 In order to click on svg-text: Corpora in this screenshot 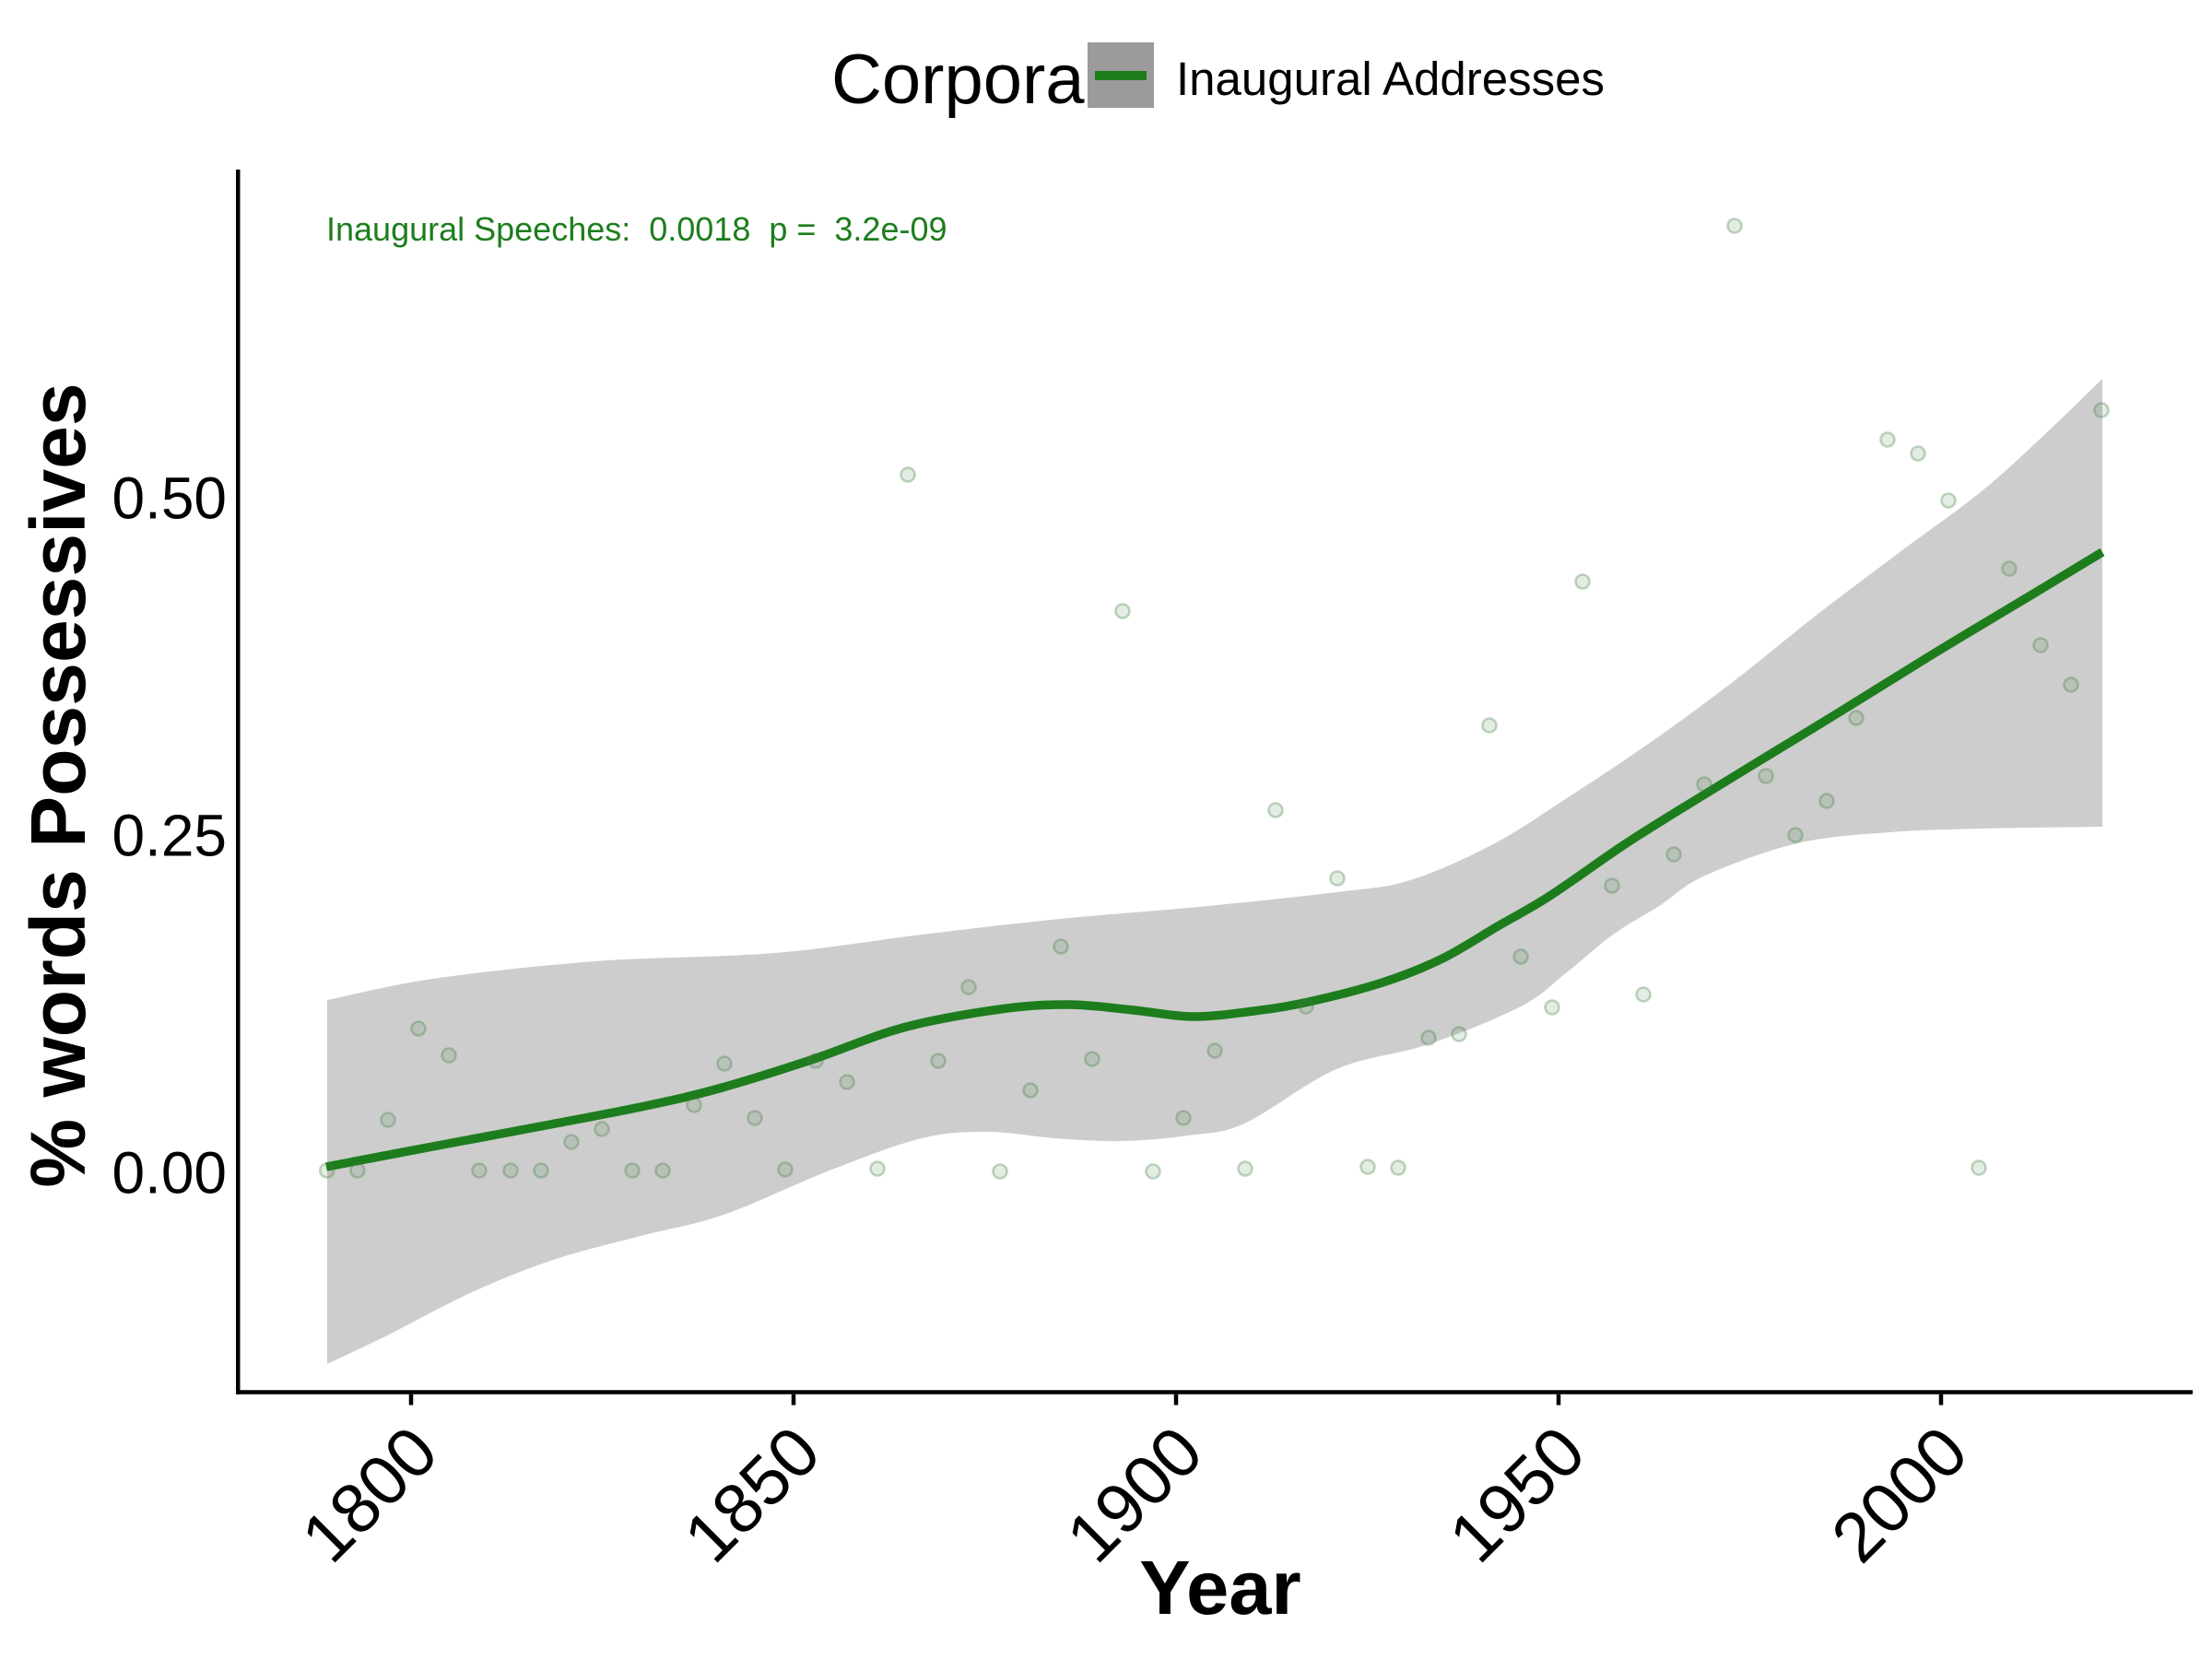, I will do `click(958, 80)`.